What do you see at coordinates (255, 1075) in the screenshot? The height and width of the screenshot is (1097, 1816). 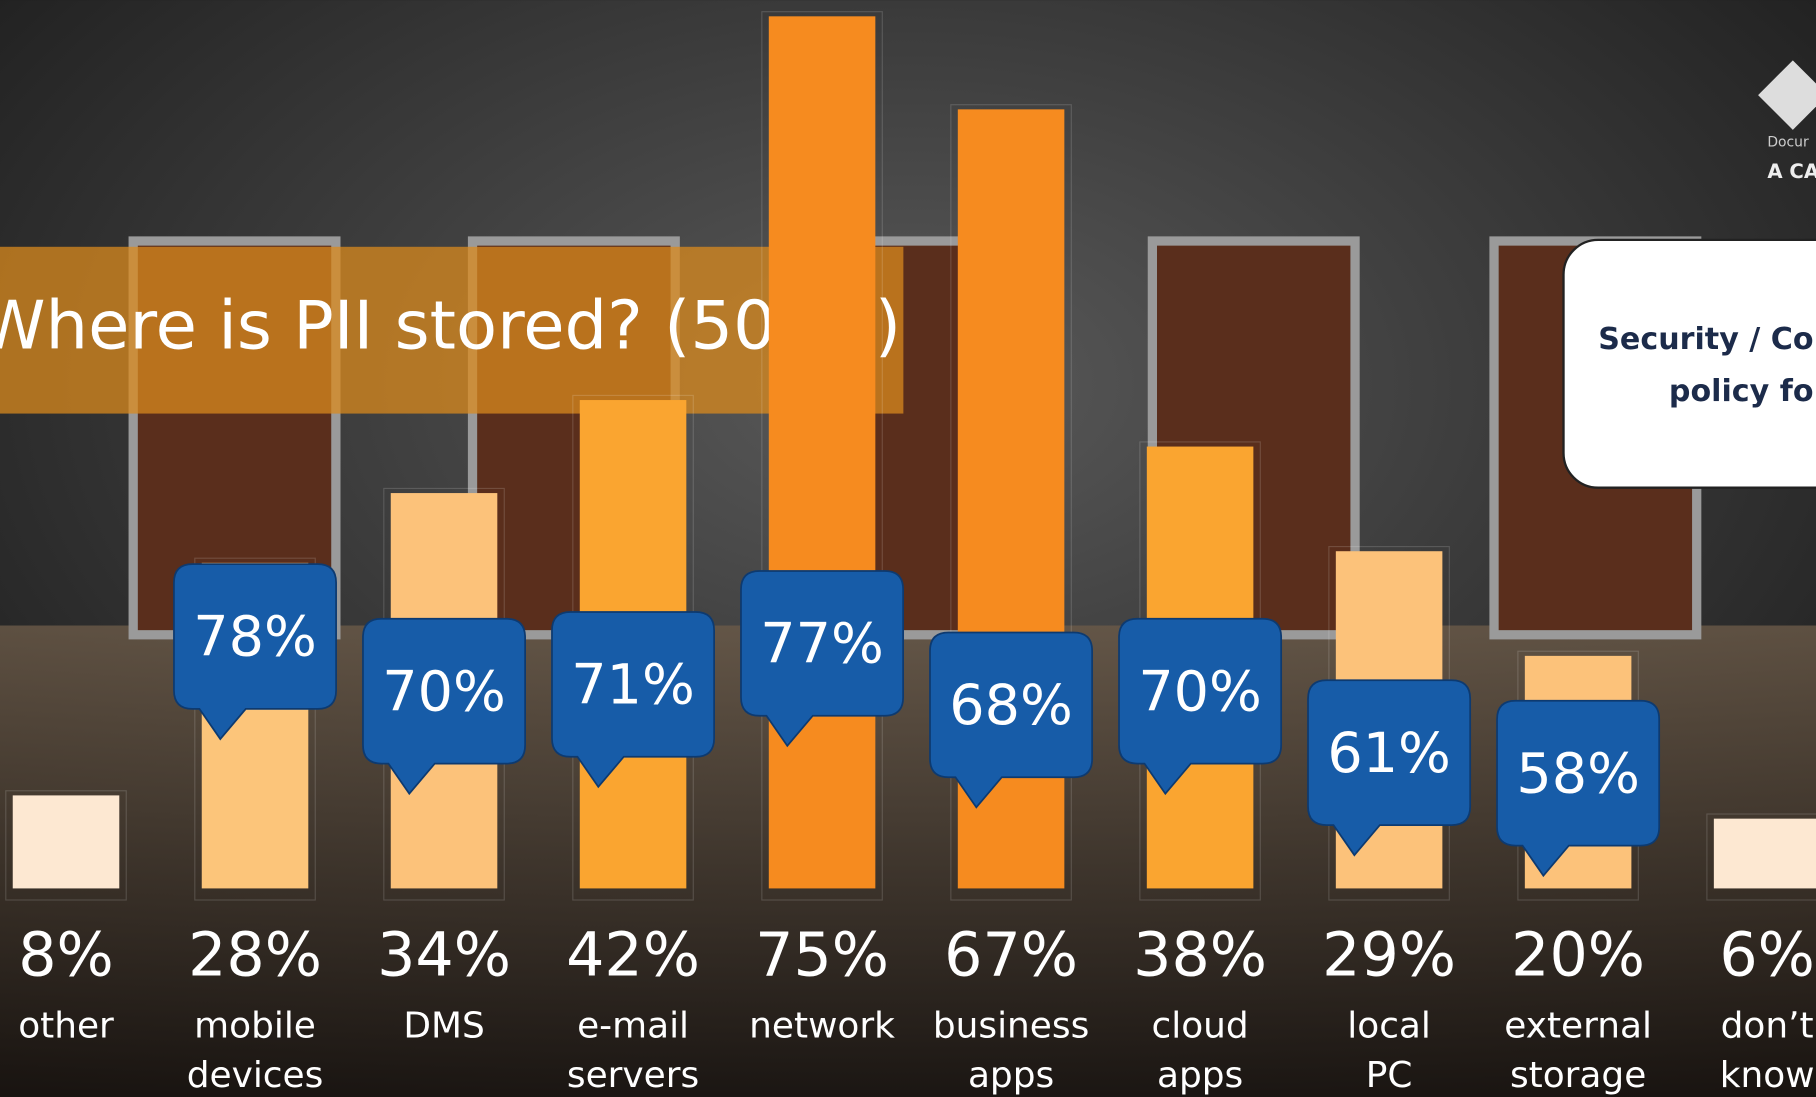 I see `category-label: devices` at bounding box center [255, 1075].